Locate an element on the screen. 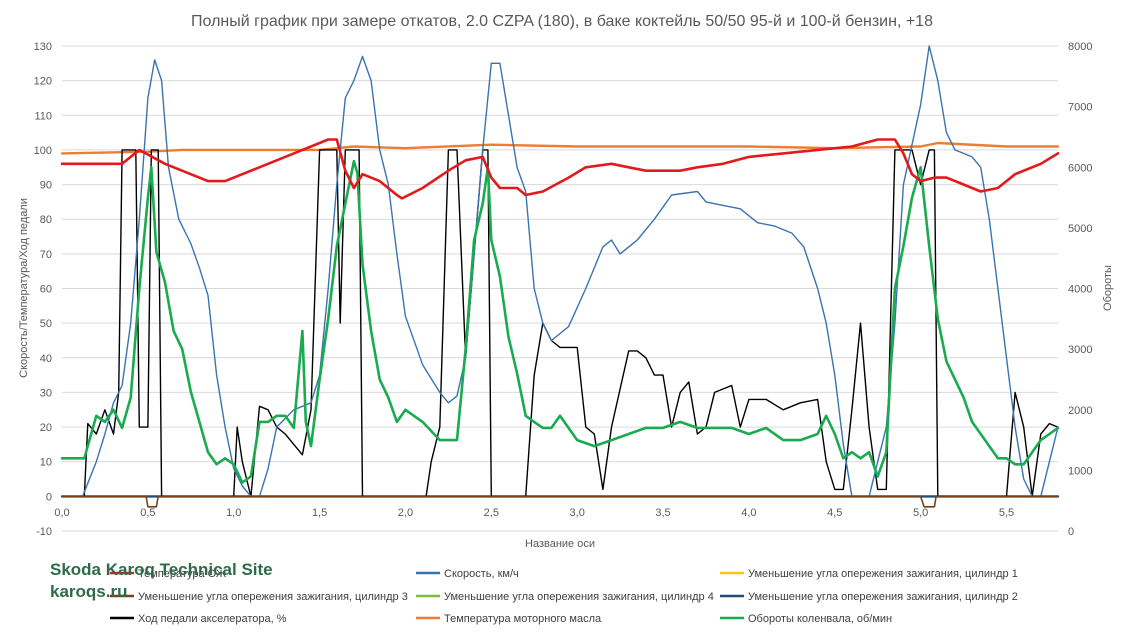 Image resolution: width=1124 pixels, height=643 pixels. y2-tick-label: 2000 is located at coordinates (1080, 411).